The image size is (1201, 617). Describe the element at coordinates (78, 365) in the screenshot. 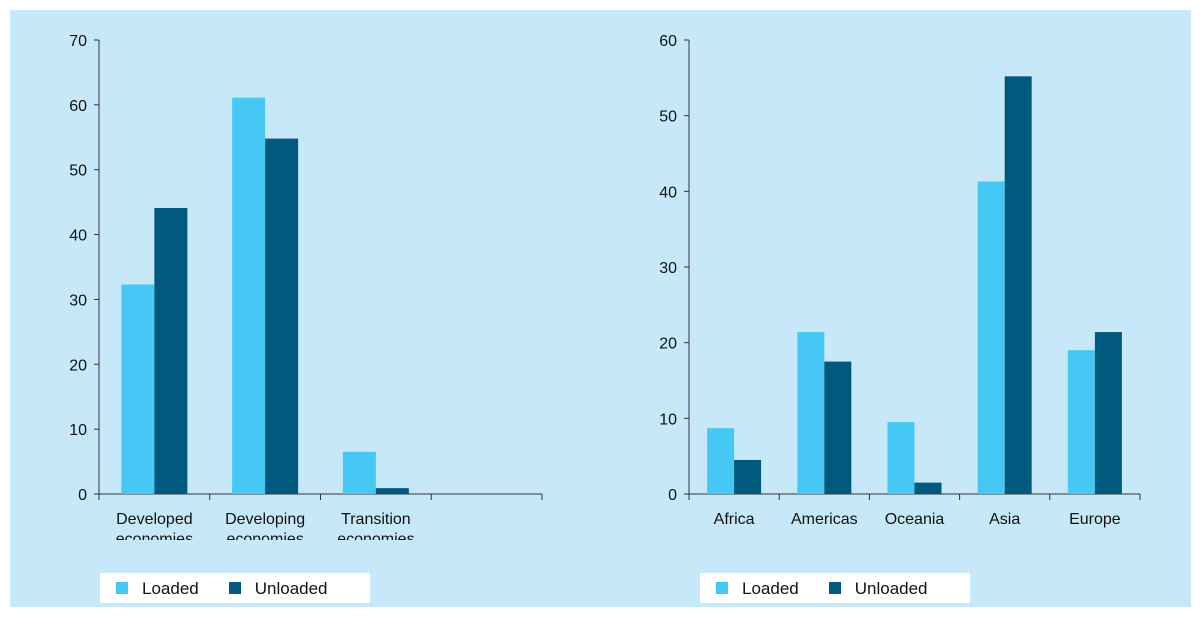

I see `left-y-tick-label: 20` at that location.